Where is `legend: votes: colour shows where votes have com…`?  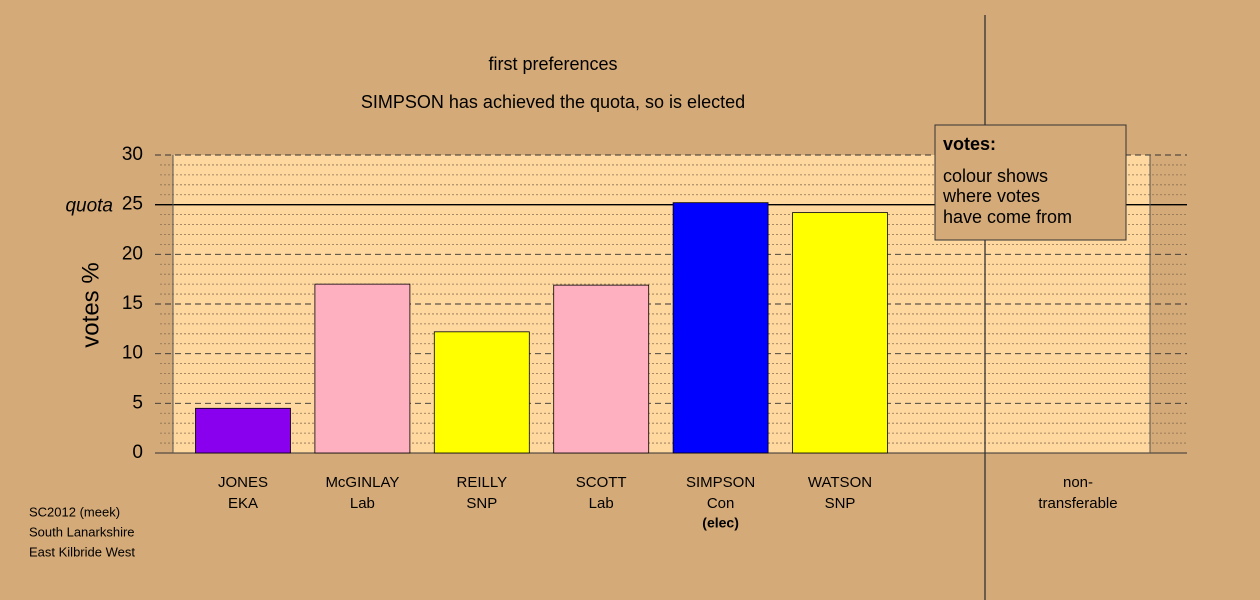 legend: votes: colour shows where votes have com… is located at coordinates (1030, 182).